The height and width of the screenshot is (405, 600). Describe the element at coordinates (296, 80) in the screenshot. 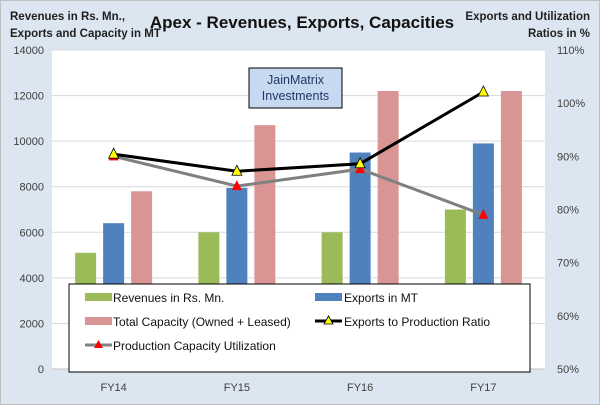

I see `watermark-line1: JainMatrix` at that location.